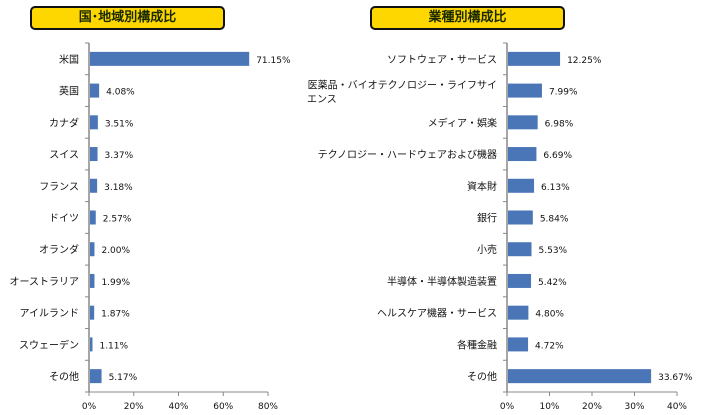 This screenshot has width=702, height=415. What do you see at coordinates (549, 315) in the screenshot?
I see `sector-value-label: 4.80%` at bounding box center [549, 315].